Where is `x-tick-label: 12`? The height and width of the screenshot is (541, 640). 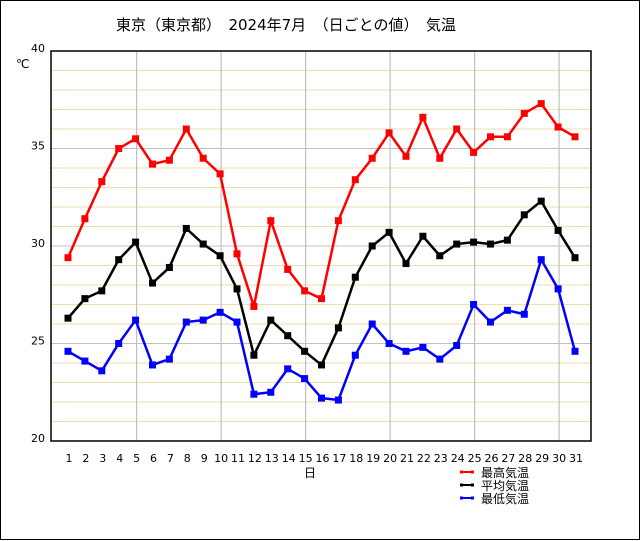
x-tick-label: 12 is located at coordinates (255, 458).